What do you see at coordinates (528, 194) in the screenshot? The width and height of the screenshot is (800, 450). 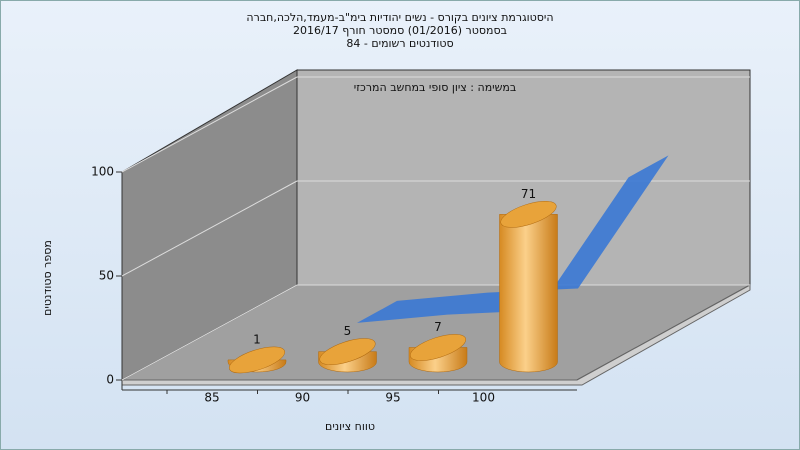 I see `data-label: 71` at bounding box center [528, 194].